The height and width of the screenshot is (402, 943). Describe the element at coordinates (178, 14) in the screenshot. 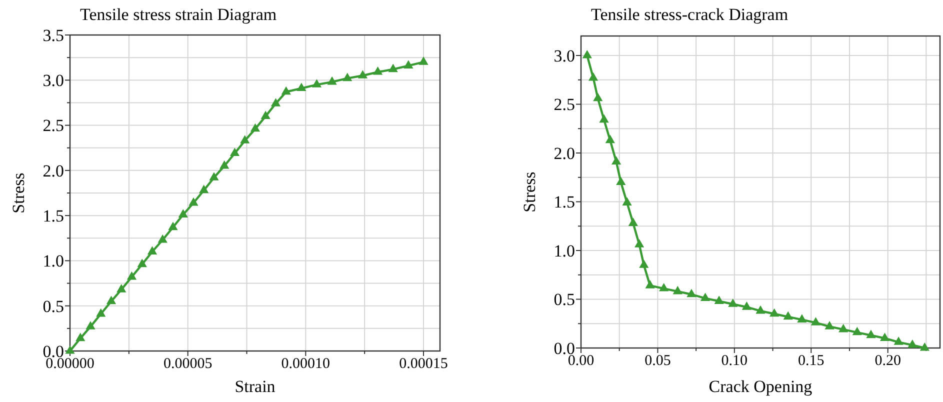

I see `chart-title: Tensile stress strain Diagram` at that location.